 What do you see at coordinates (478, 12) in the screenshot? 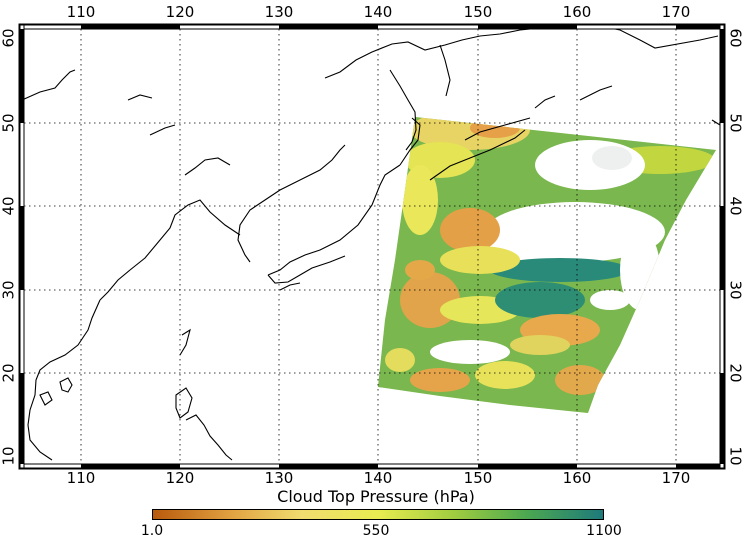
I see `top-lon-label: 150` at bounding box center [478, 12].